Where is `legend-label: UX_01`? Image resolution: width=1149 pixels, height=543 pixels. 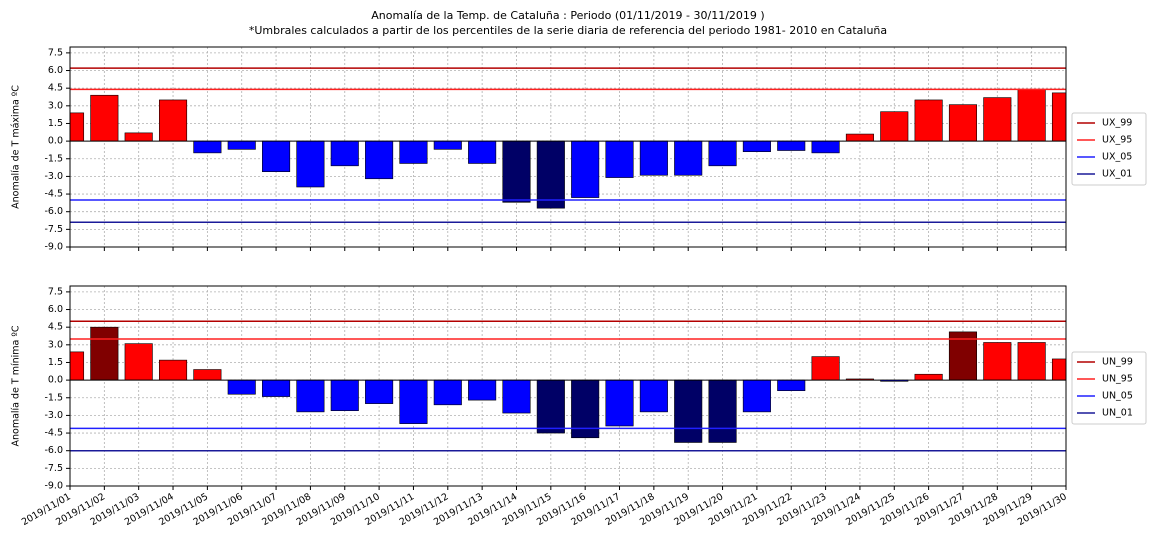 legend-label: UX_01 is located at coordinates (1117, 174).